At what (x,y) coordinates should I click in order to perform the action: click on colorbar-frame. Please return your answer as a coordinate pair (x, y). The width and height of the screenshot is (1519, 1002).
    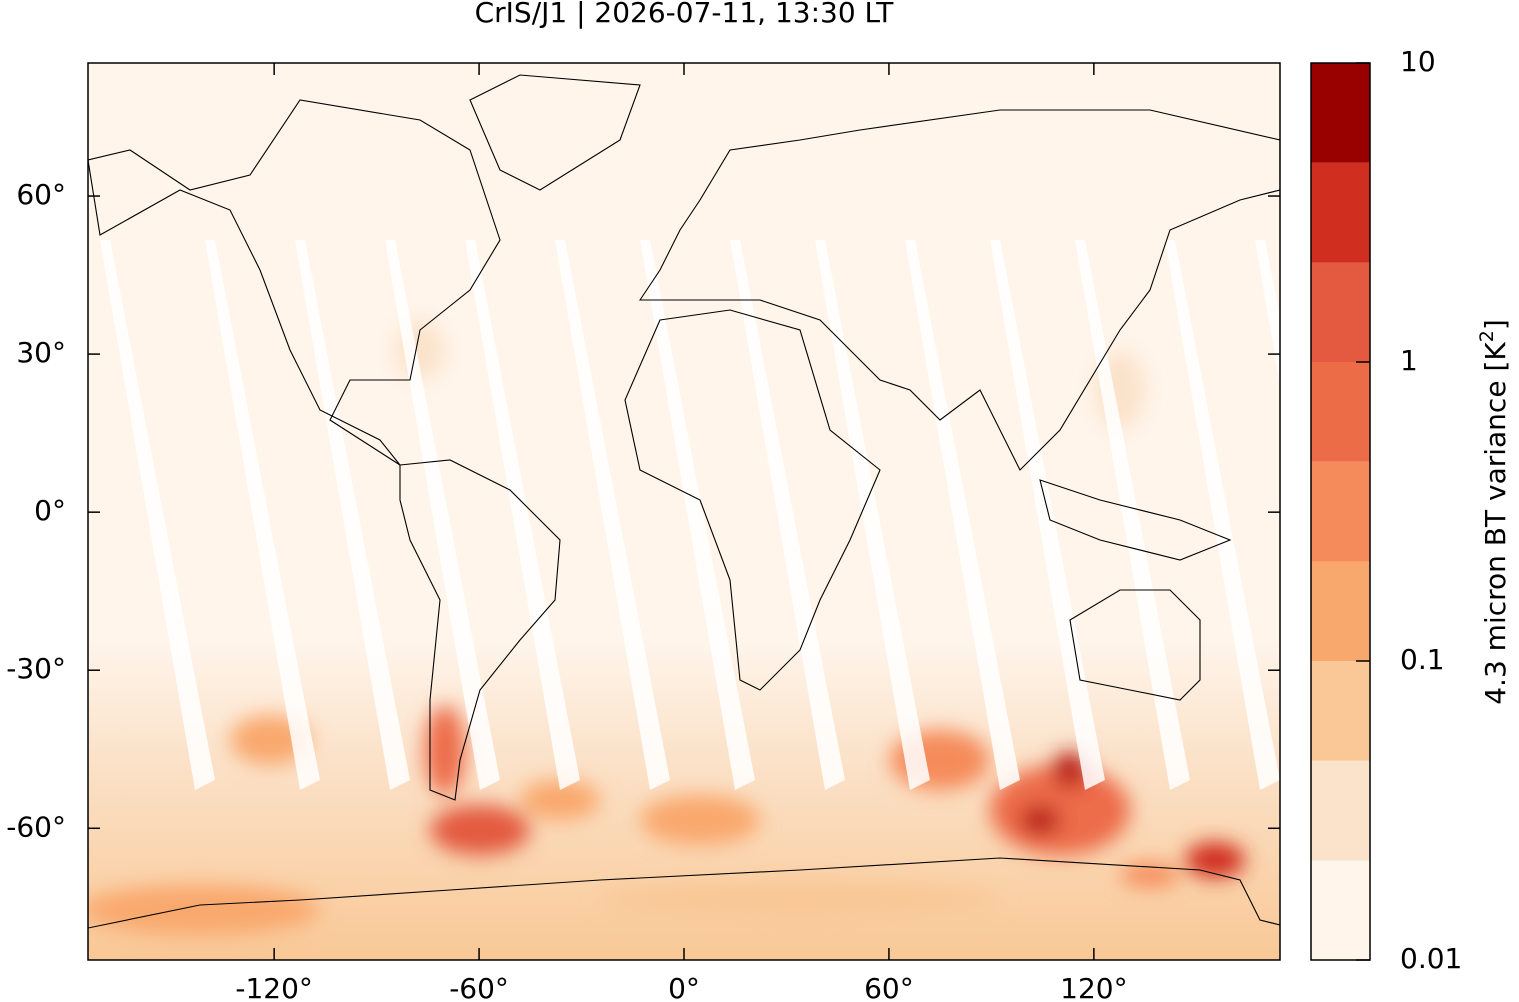
    Looking at the image, I should click on (1340, 511).